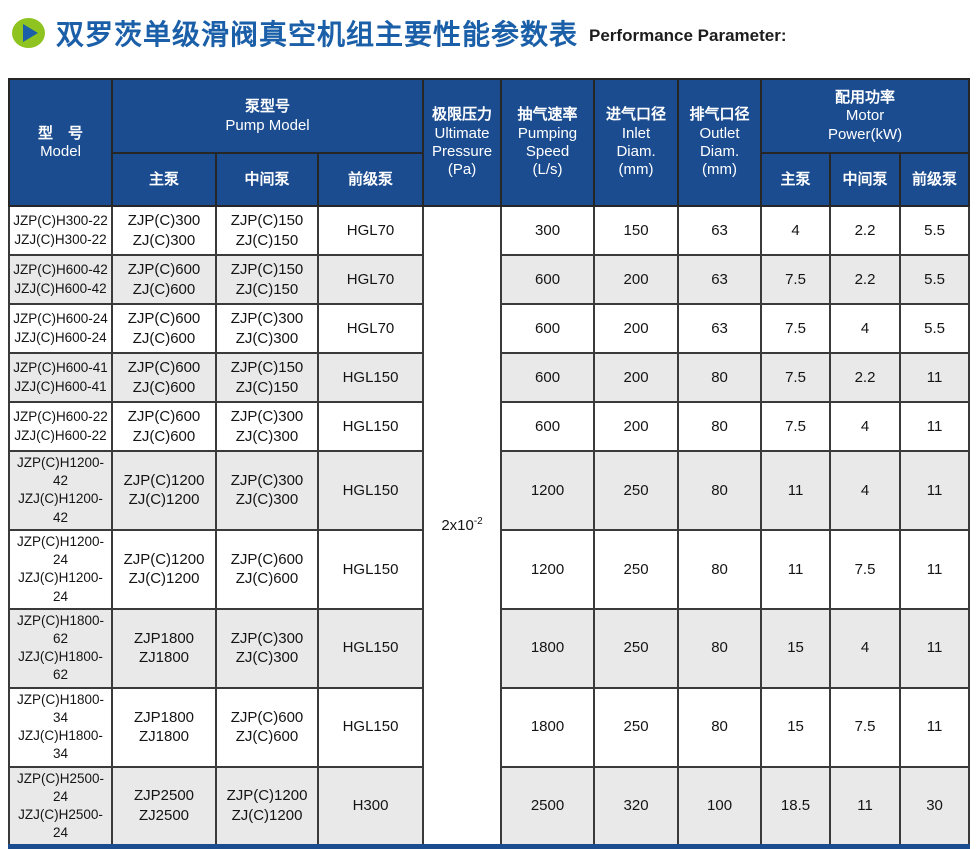  What do you see at coordinates (317, 34) in the screenshot?
I see `page-title-cn: 双罗茨单级滑阀真空机组主要性能参数表` at bounding box center [317, 34].